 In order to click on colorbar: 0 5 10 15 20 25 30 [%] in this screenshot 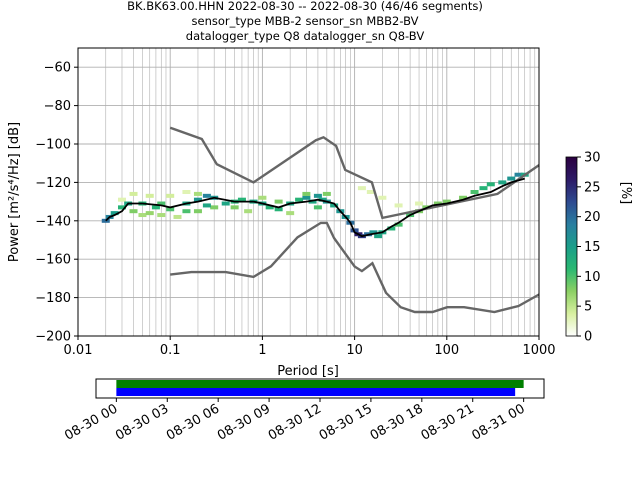, I will do `click(599, 248)`.